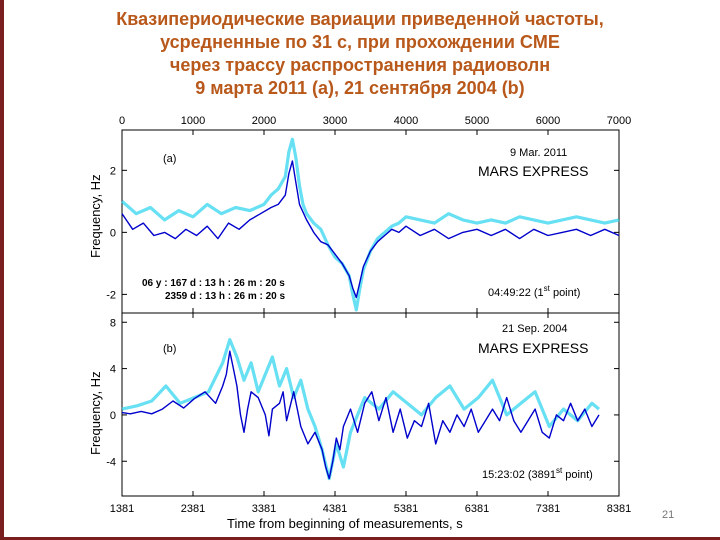 The height and width of the screenshot is (540, 720). I want to click on page-number: 21, so click(668, 515).